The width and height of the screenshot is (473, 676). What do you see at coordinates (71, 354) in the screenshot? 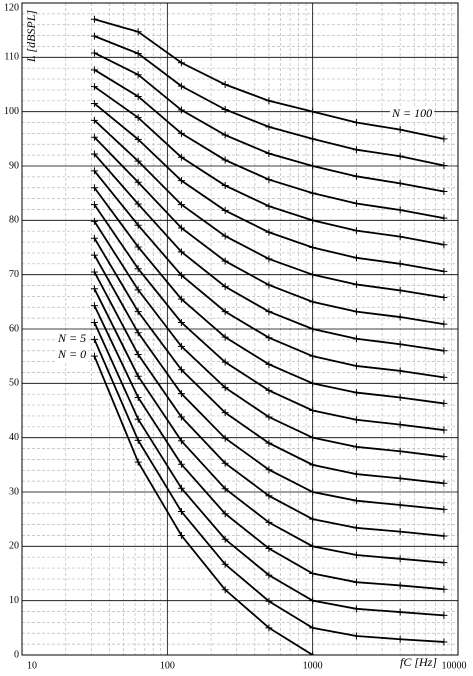
I see `annotation: N = 0` at bounding box center [71, 354].